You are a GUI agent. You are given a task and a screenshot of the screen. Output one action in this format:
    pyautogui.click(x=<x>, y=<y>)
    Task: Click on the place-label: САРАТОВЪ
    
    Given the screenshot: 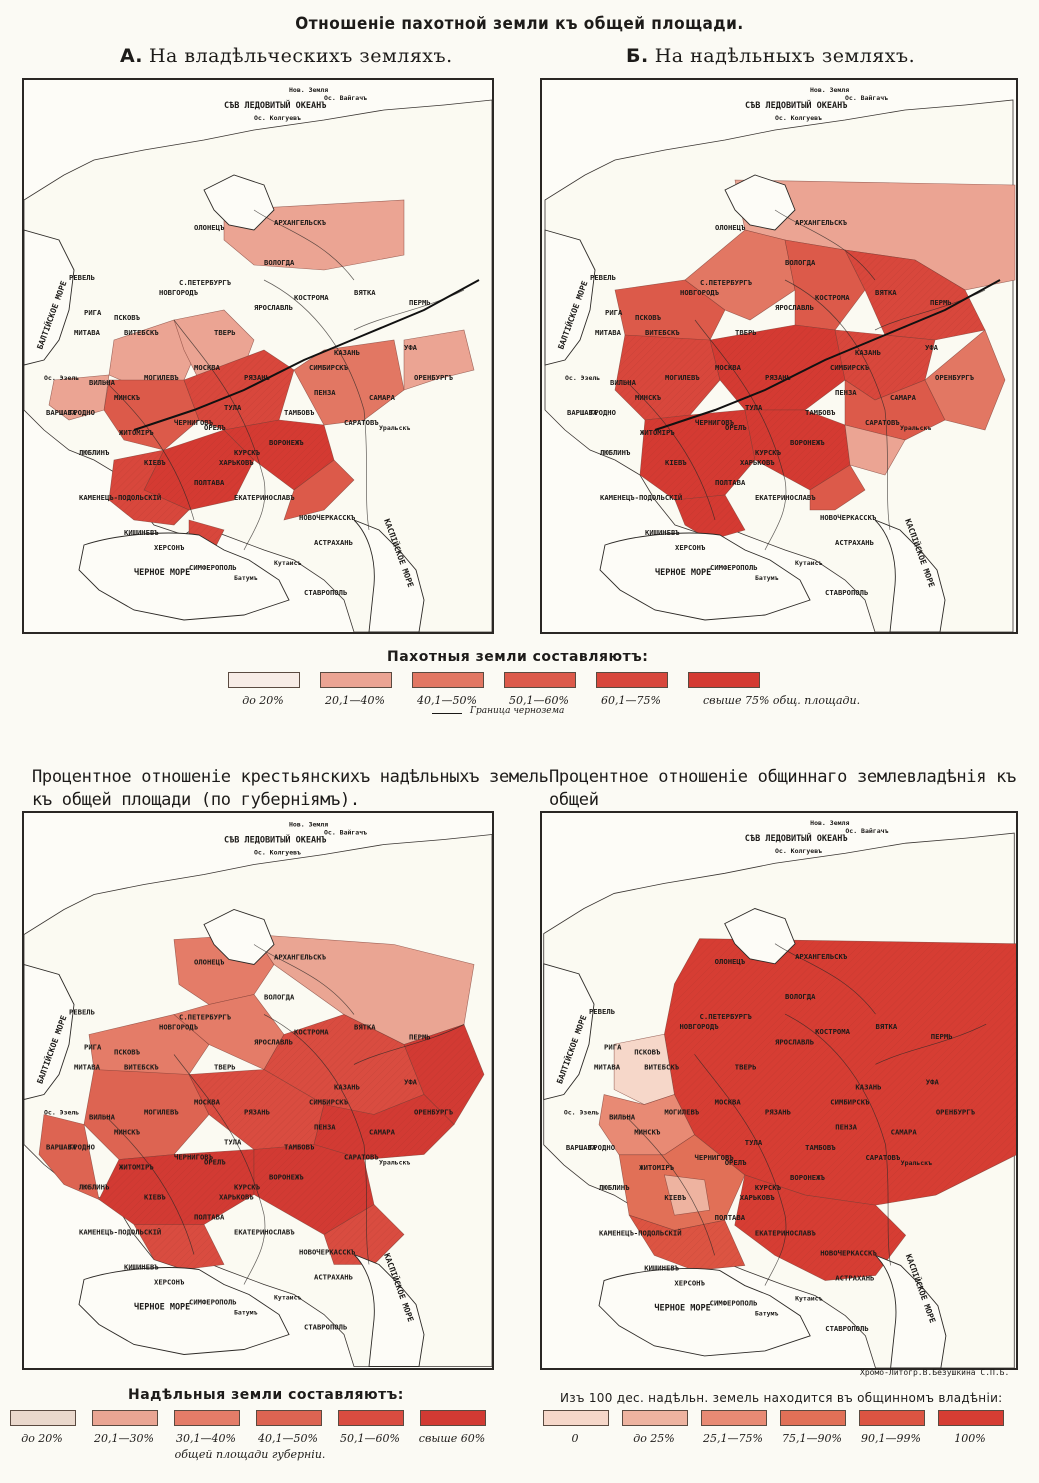 What is the action you would take?
    pyautogui.click(x=882, y=422)
    